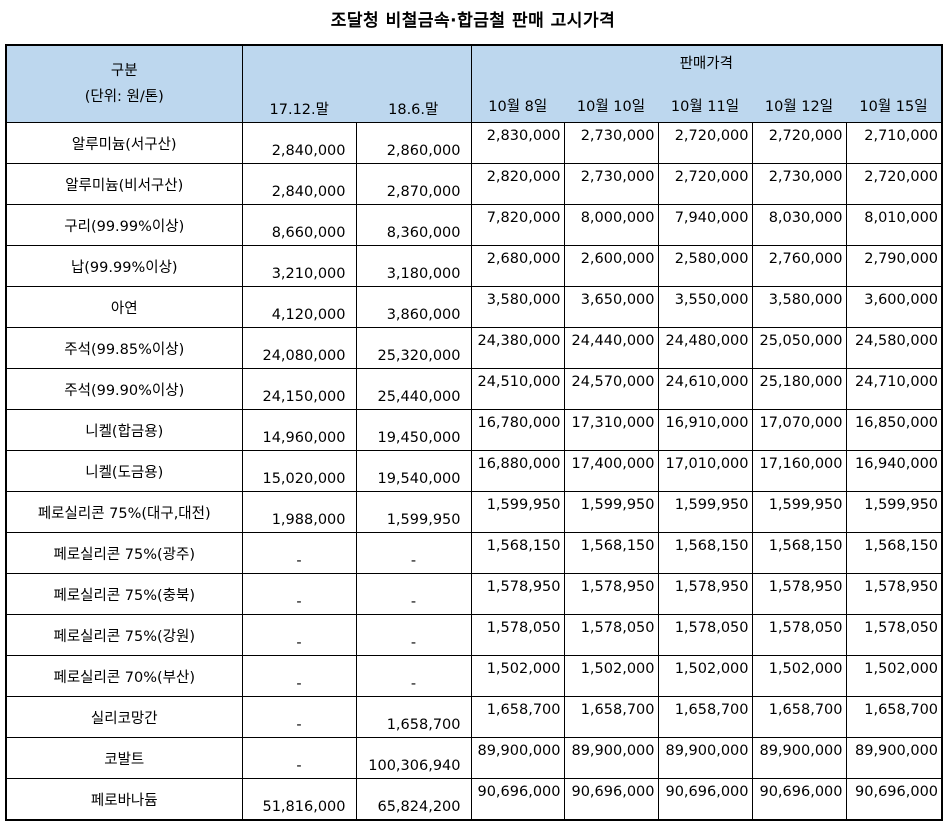  I want to click on row-category: 코발트, so click(124, 758).